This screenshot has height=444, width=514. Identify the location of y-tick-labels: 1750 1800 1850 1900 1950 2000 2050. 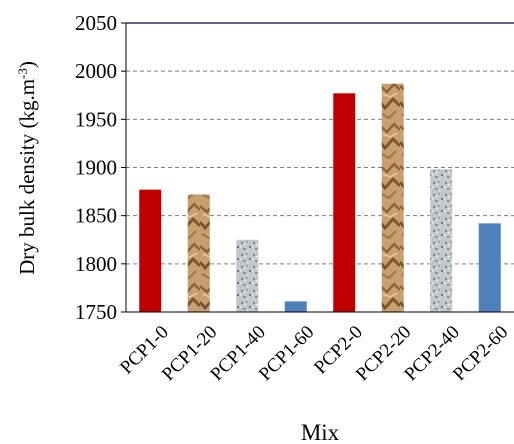
(100, 167).